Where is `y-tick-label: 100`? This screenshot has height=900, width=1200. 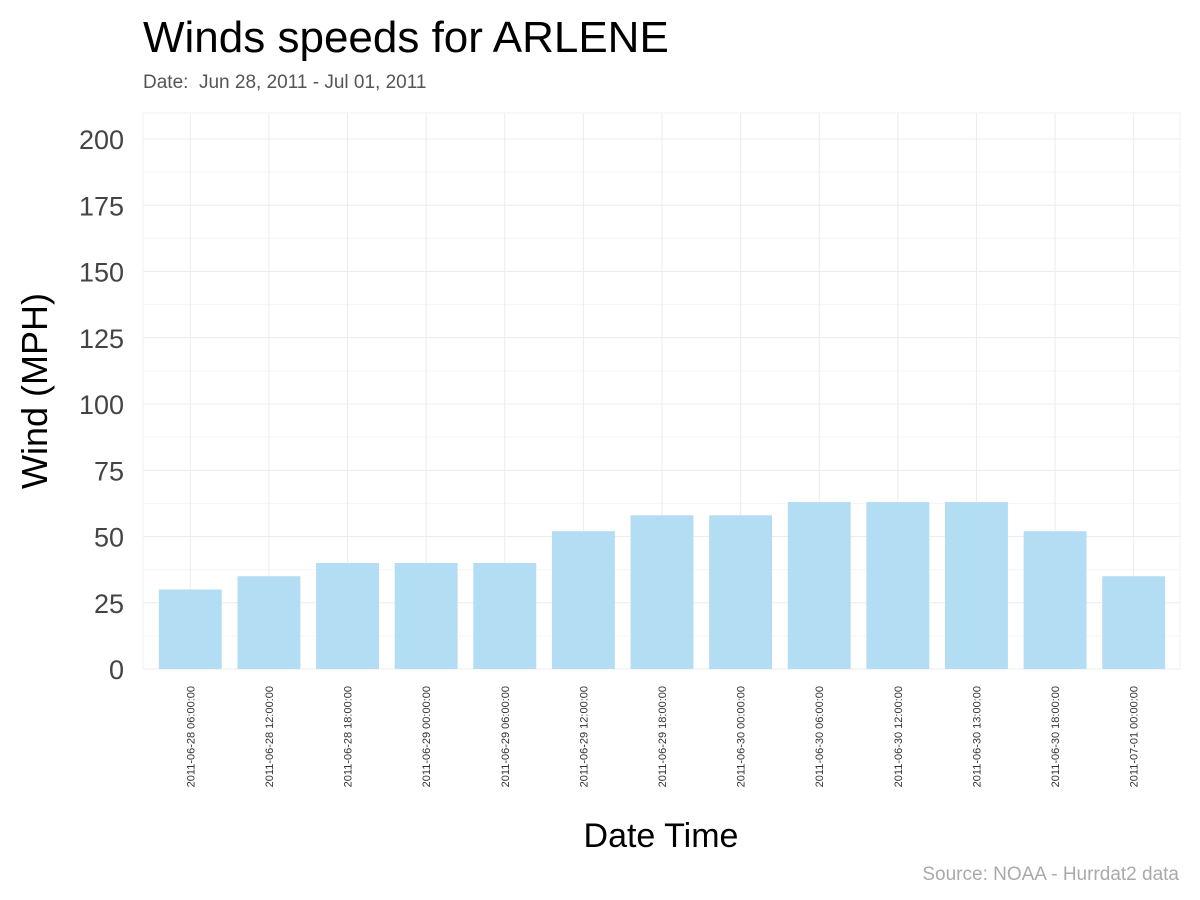
y-tick-label: 100 is located at coordinates (101, 405).